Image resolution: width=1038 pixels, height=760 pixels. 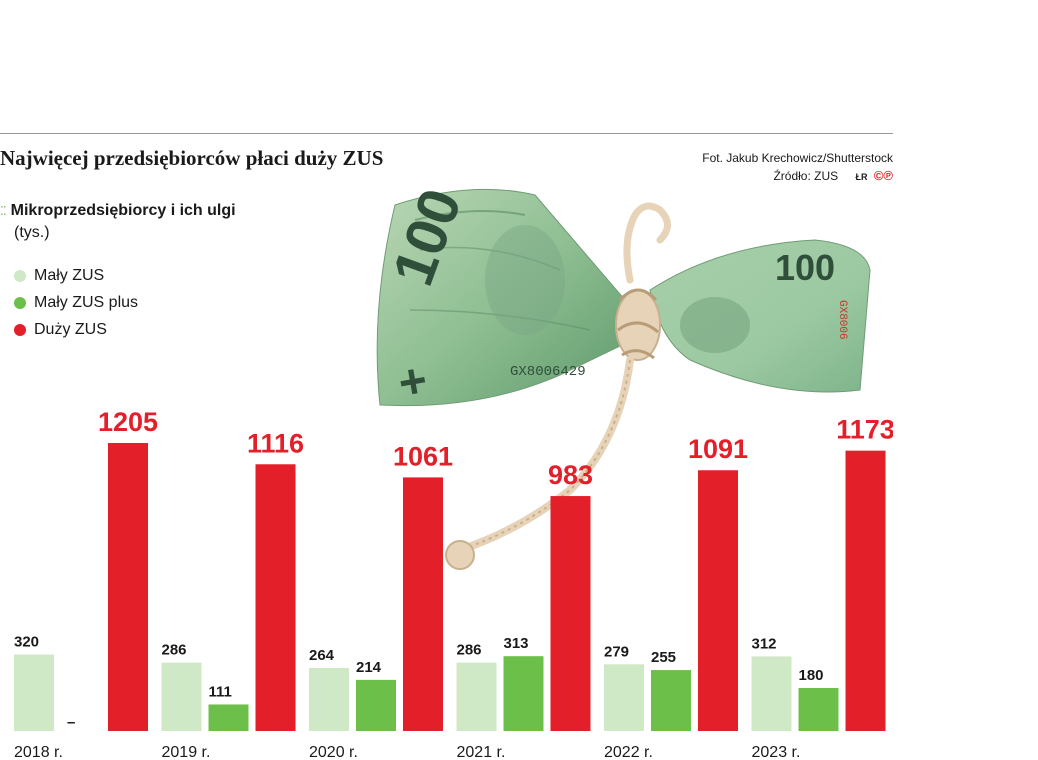 I want to click on top-rule, so click(x=446, y=133).